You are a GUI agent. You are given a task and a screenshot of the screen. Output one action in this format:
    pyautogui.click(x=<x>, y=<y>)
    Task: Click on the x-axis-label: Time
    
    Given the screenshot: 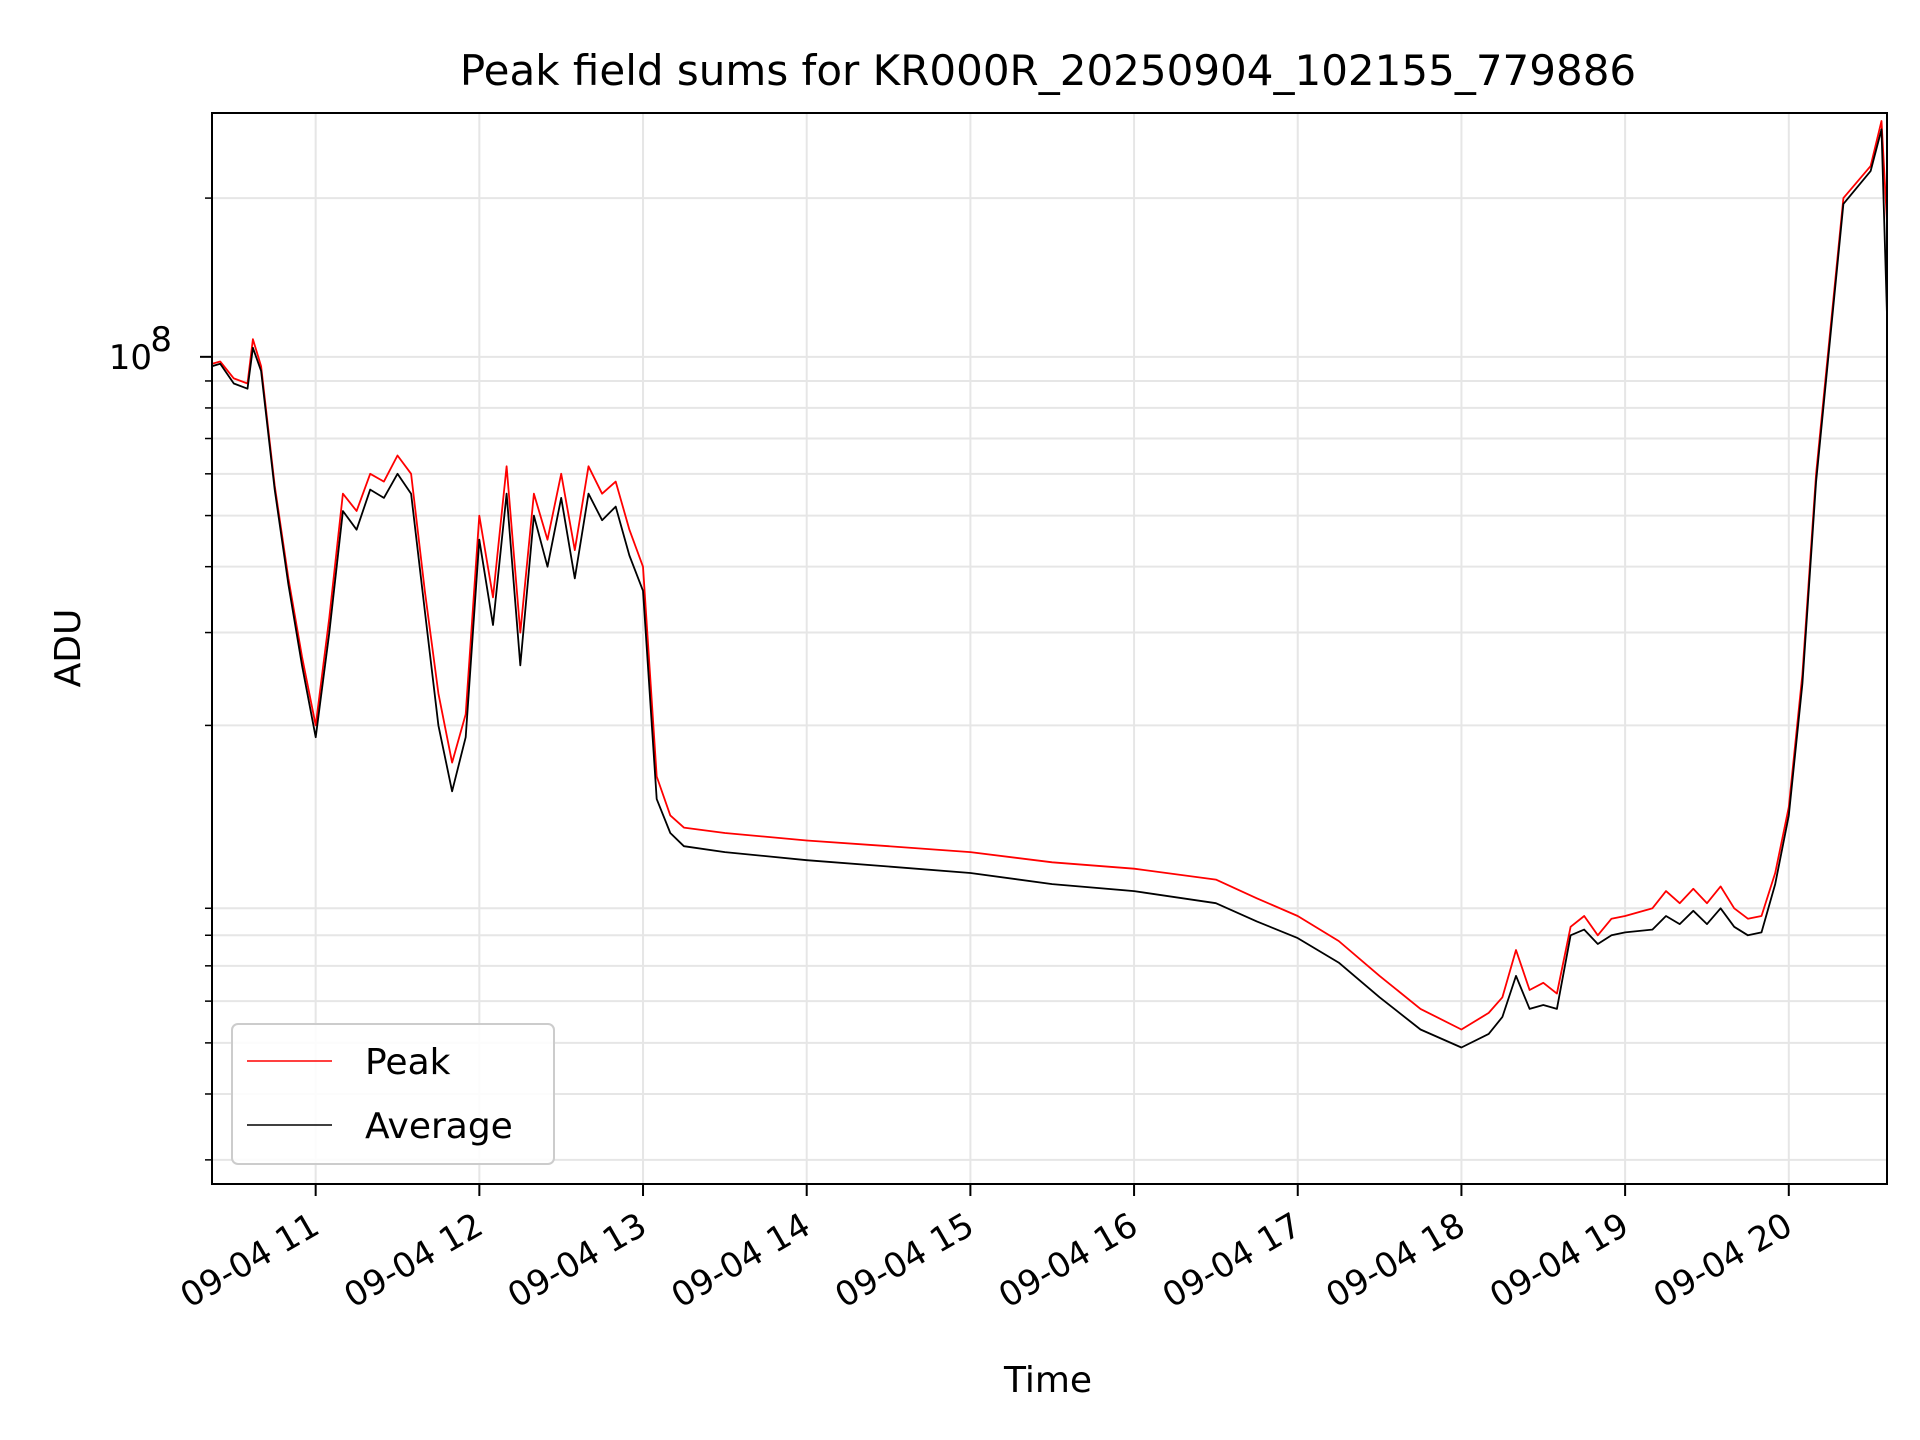 What is the action you would take?
    pyautogui.click(x=1047, y=1380)
    